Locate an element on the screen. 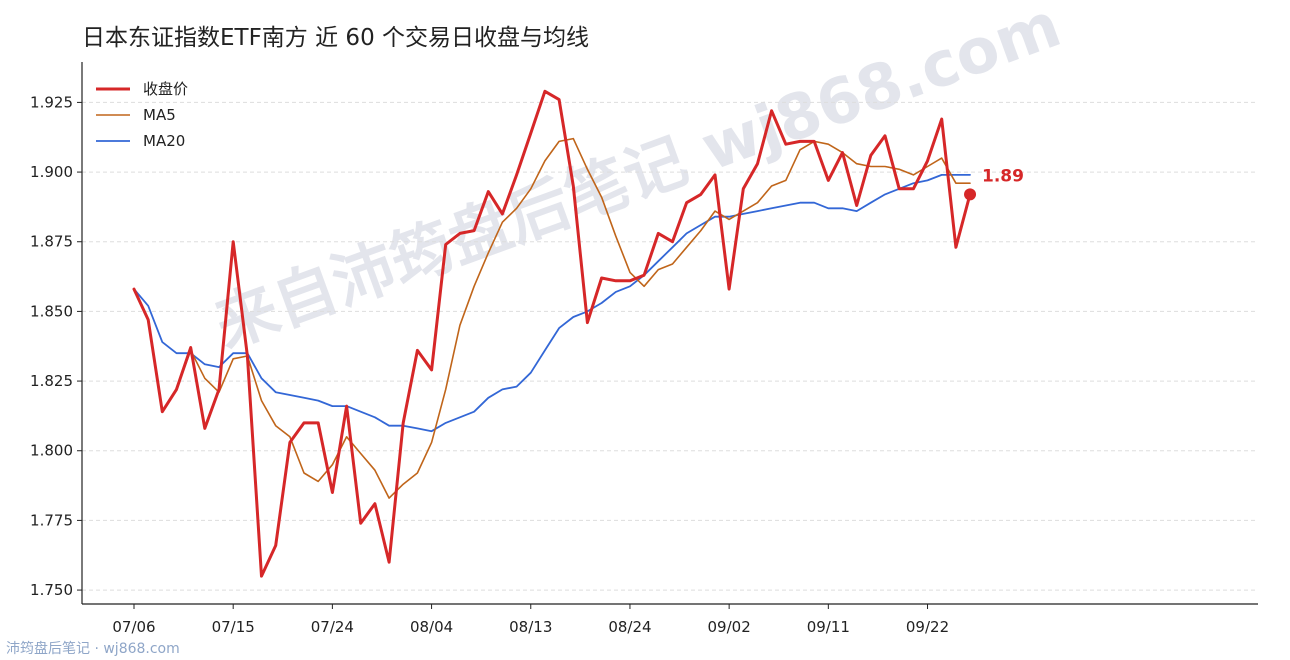 The height and width of the screenshot is (660, 1290). footer-credit: 沛筠盘后笔记 · wj868.com is located at coordinates (93, 649).